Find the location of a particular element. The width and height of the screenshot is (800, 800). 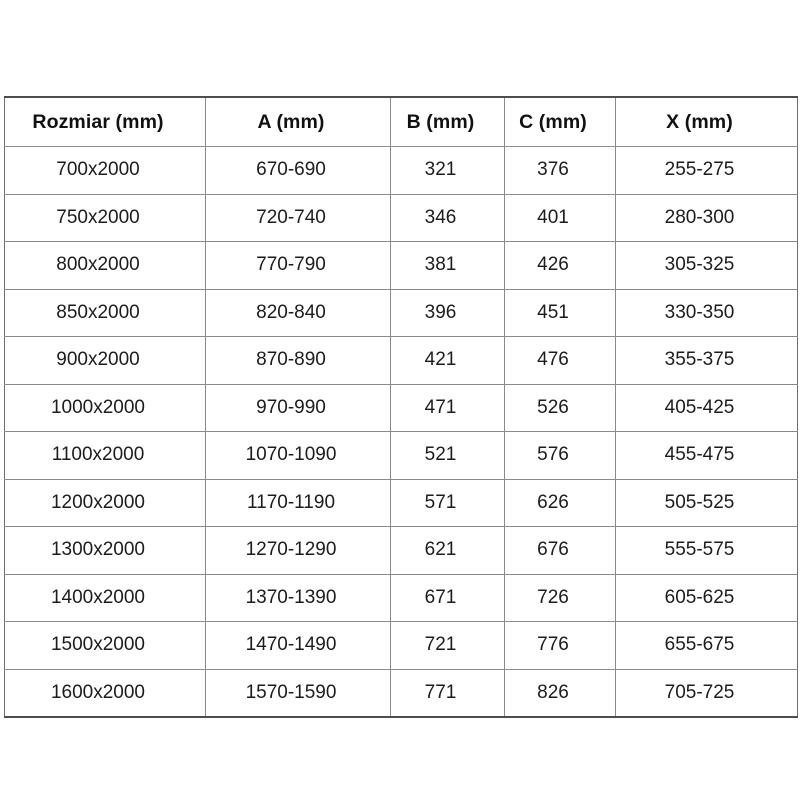

cell-x: 280-300 is located at coordinates (706, 217).